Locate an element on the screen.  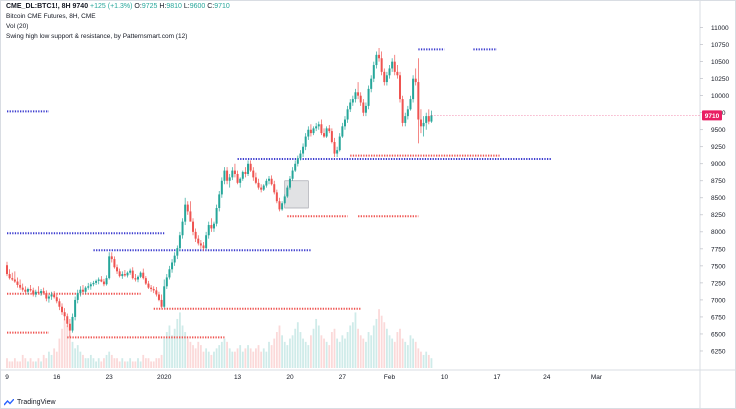
volume-indicator-label: Vol (20) is located at coordinates (17, 26).